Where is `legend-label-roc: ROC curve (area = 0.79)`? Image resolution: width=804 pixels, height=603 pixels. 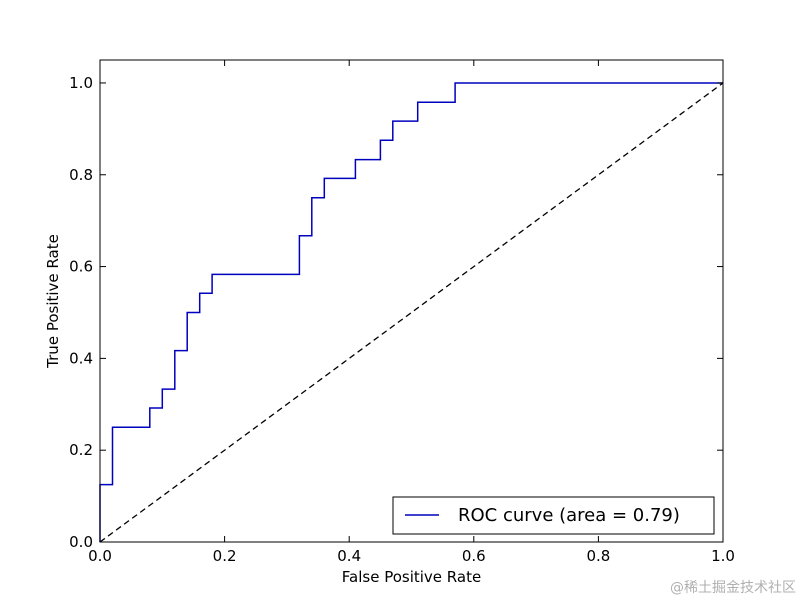
legend-label-roc: ROC curve (area = 0.79) is located at coordinates (569, 515).